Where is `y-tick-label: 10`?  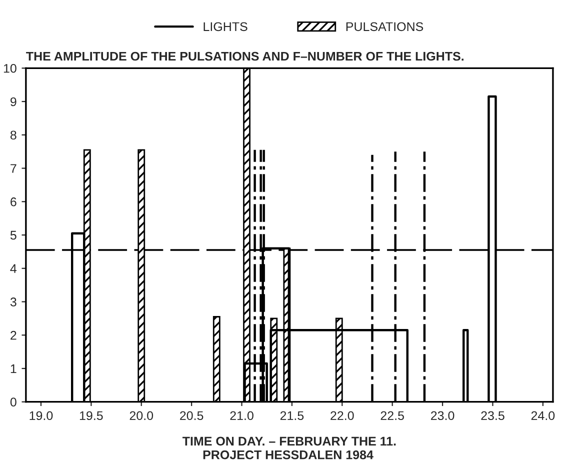
y-tick-label: 10 is located at coordinates (10, 68).